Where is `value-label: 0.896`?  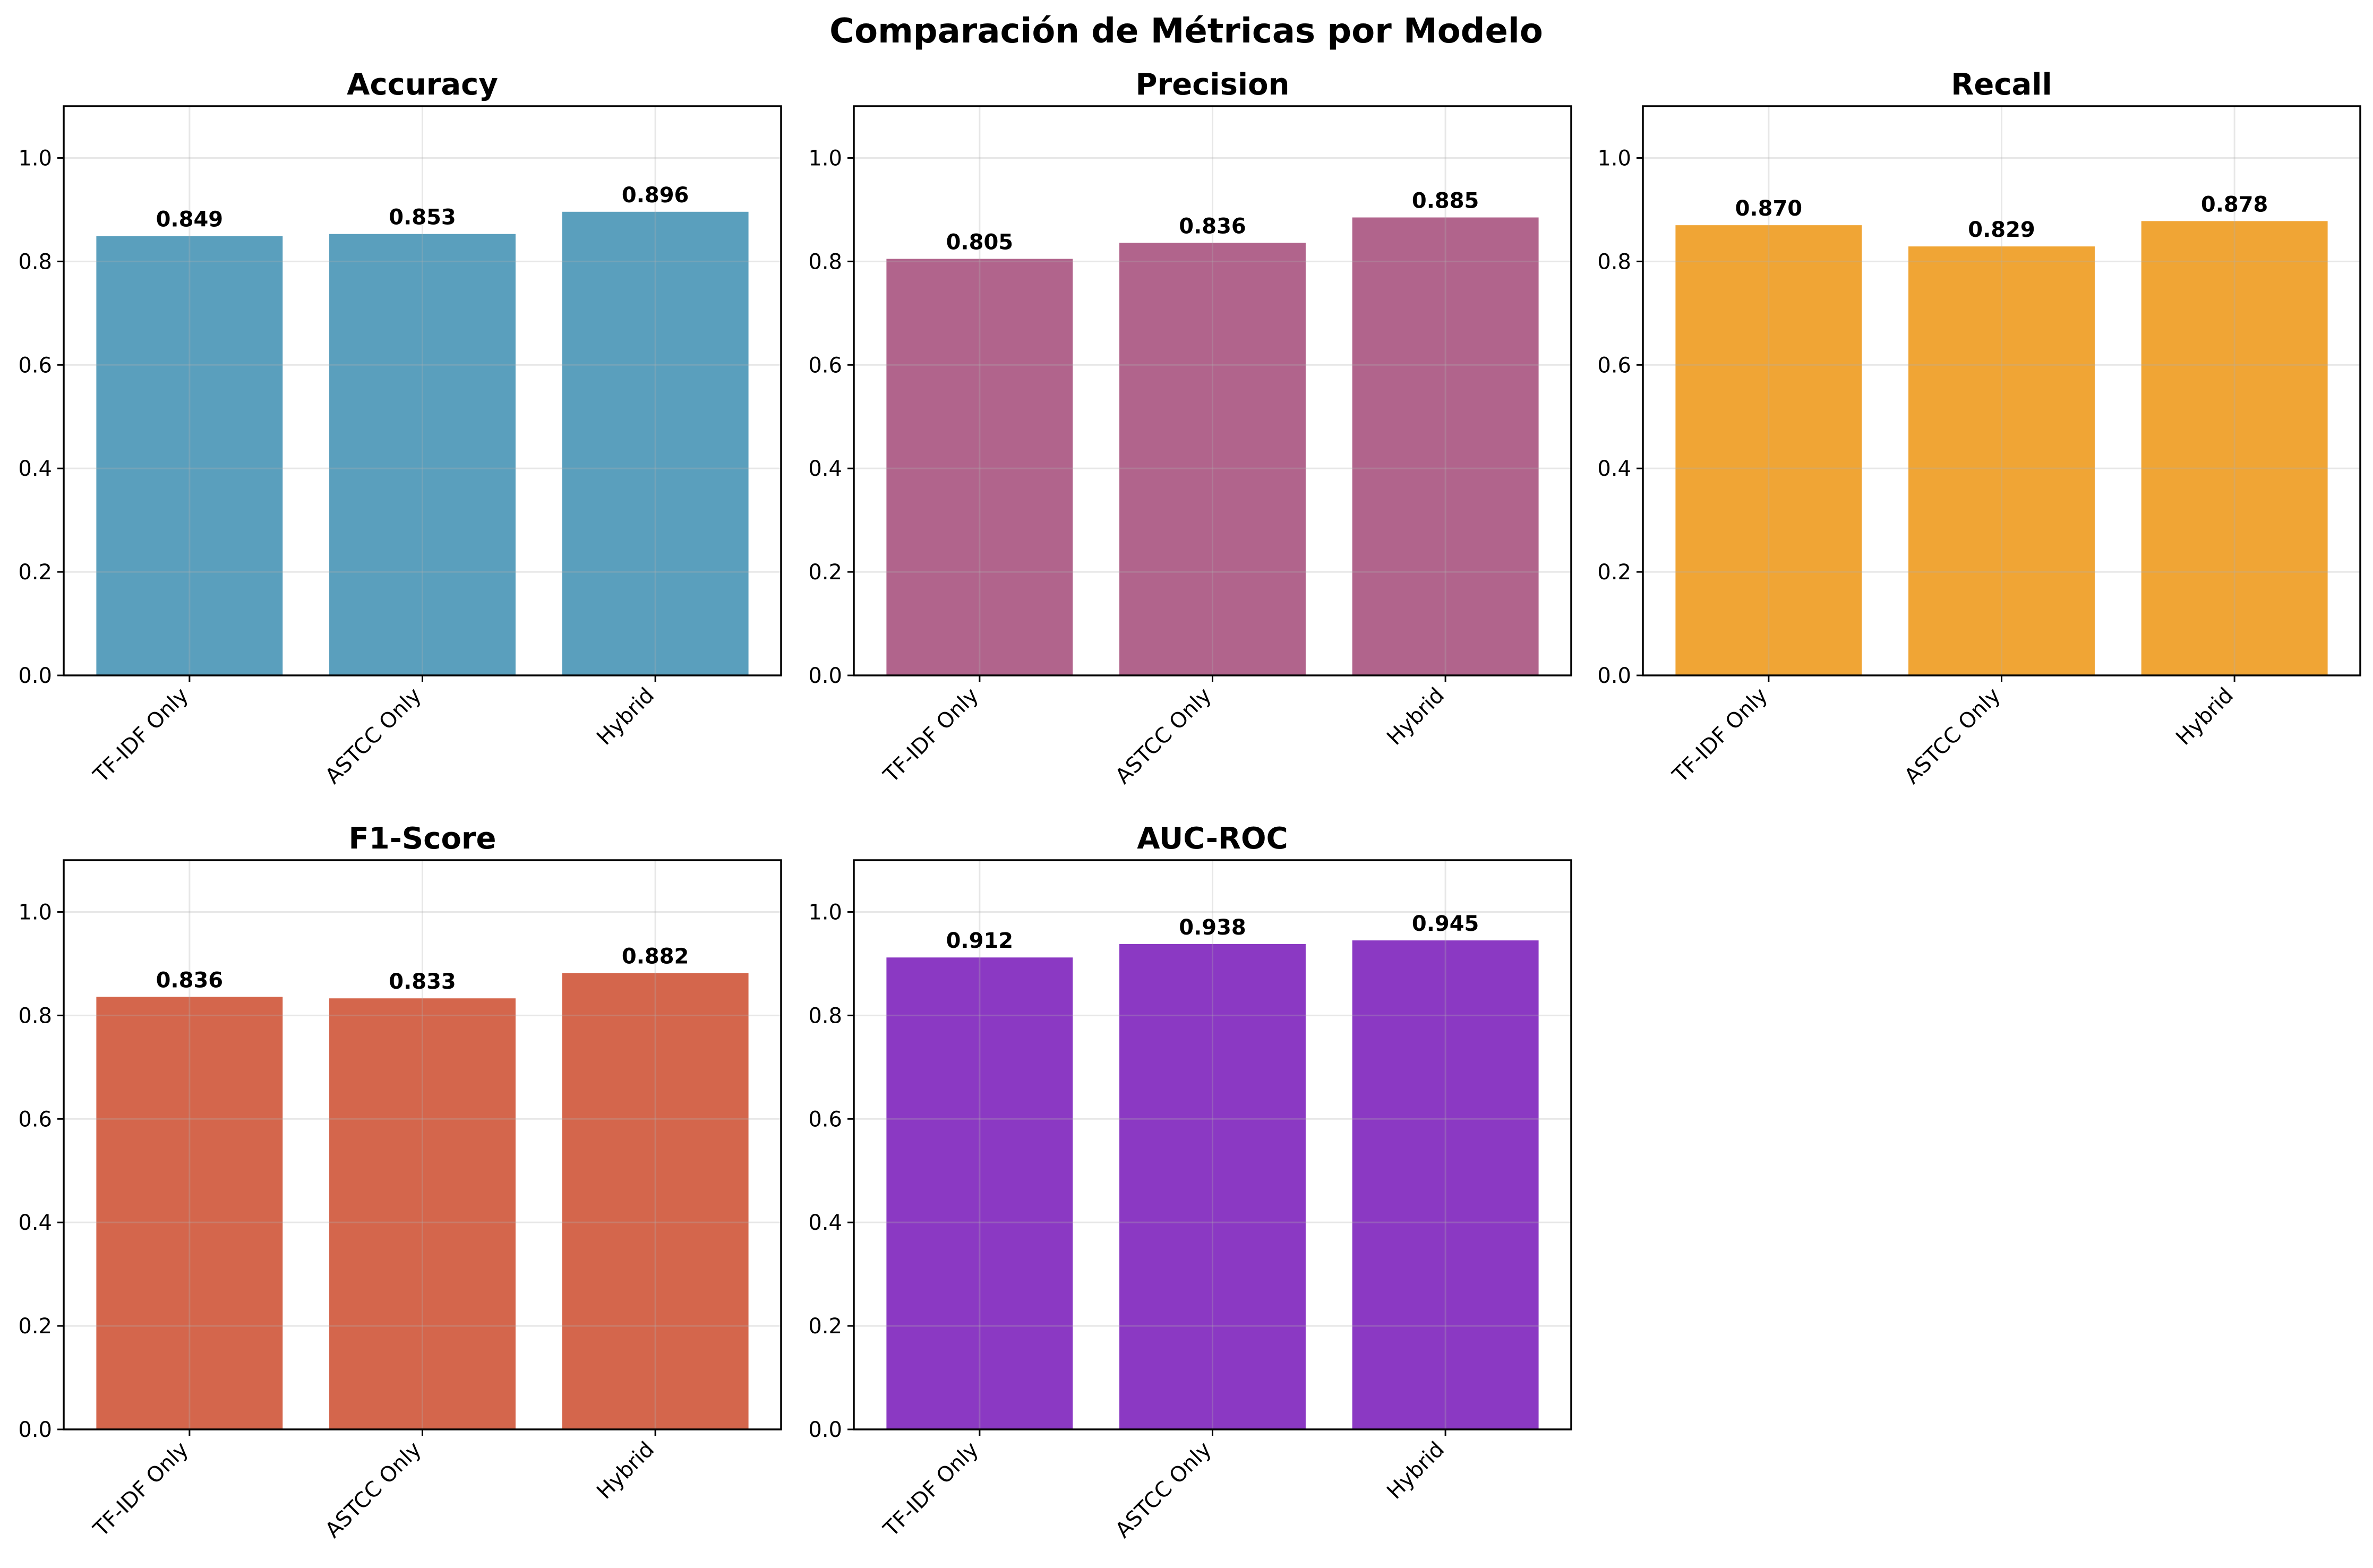 value-label: 0.896 is located at coordinates (655, 195).